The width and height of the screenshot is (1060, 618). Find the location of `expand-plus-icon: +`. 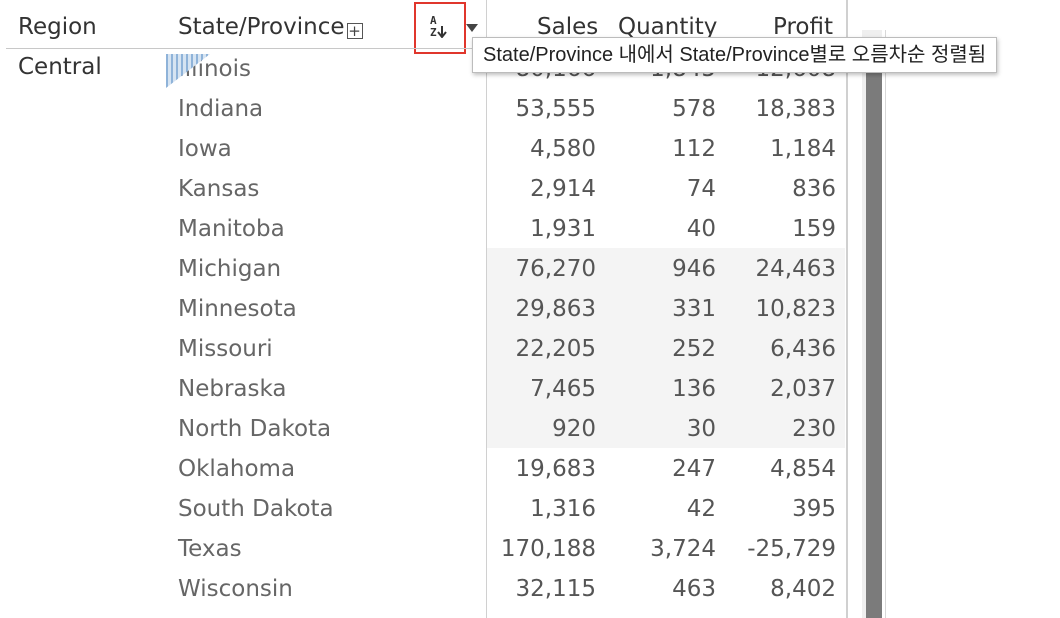

expand-plus-icon: + is located at coordinates (354, 31).